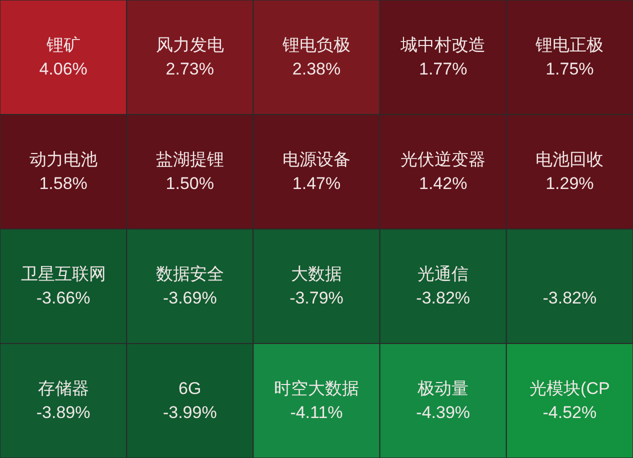 The width and height of the screenshot is (633, 458). I want to click on data-label: 2.38%, so click(316, 68).